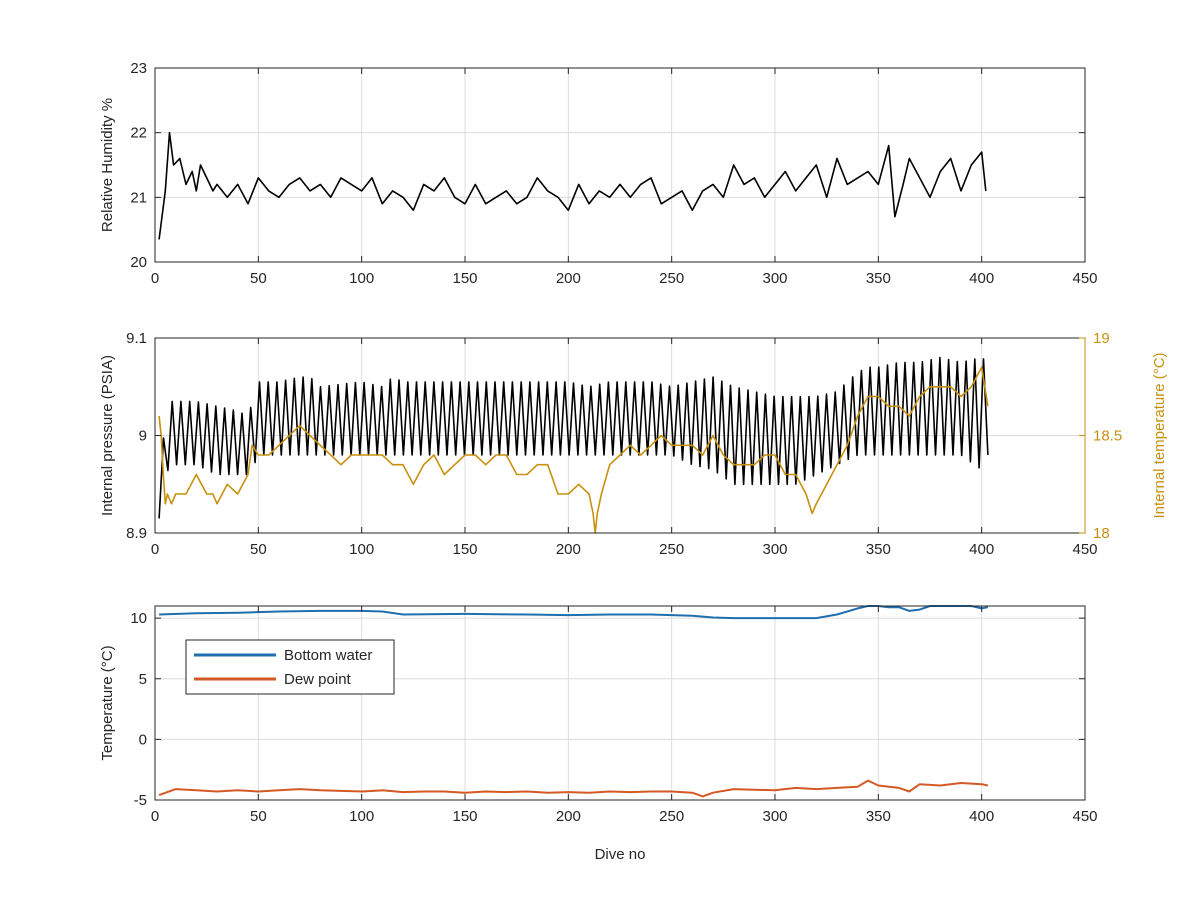  What do you see at coordinates (361, 549) in the screenshot?
I see `pressure-x-tick-label: 100` at bounding box center [361, 549].